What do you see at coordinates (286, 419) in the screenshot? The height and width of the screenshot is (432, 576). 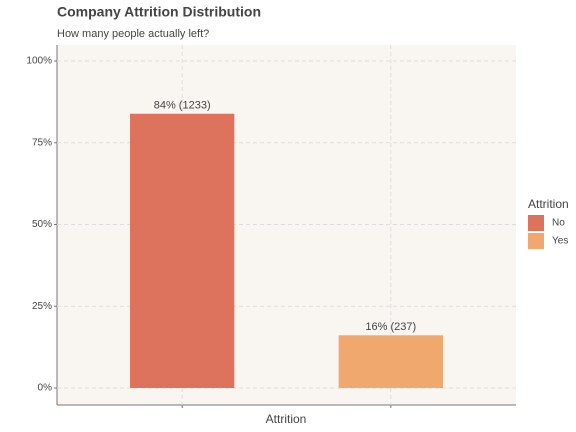 I see `x-axis-label: Attrition` at bounding box center [286, 419].